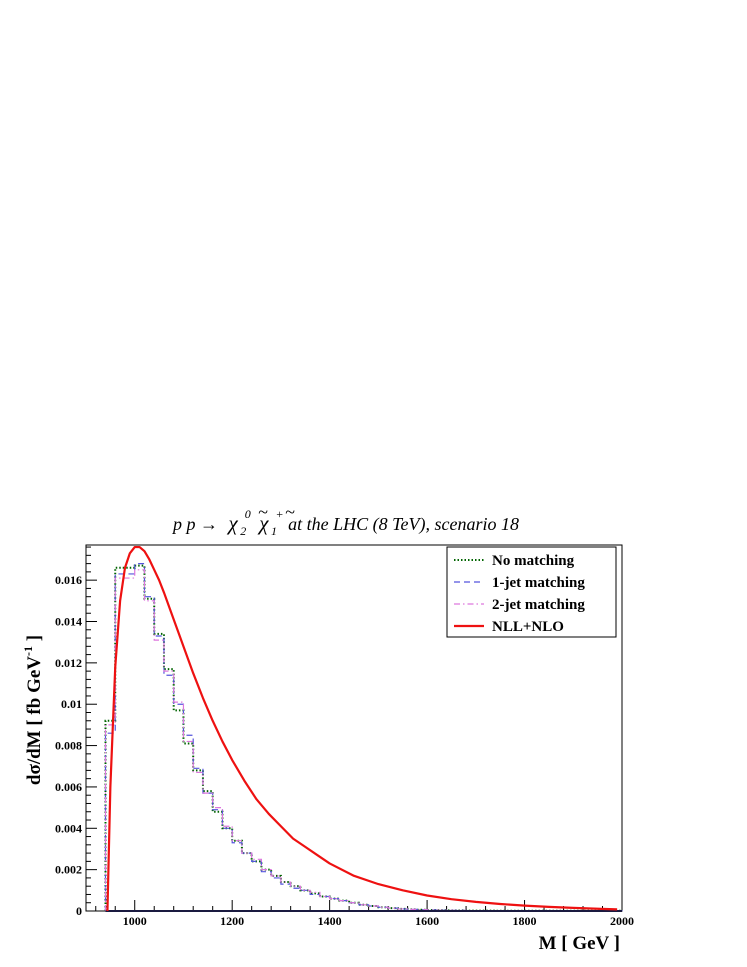  Describe the element at coordinates (622, 921) in the screenshot. I see `x-tick-label: 2000` at that location.